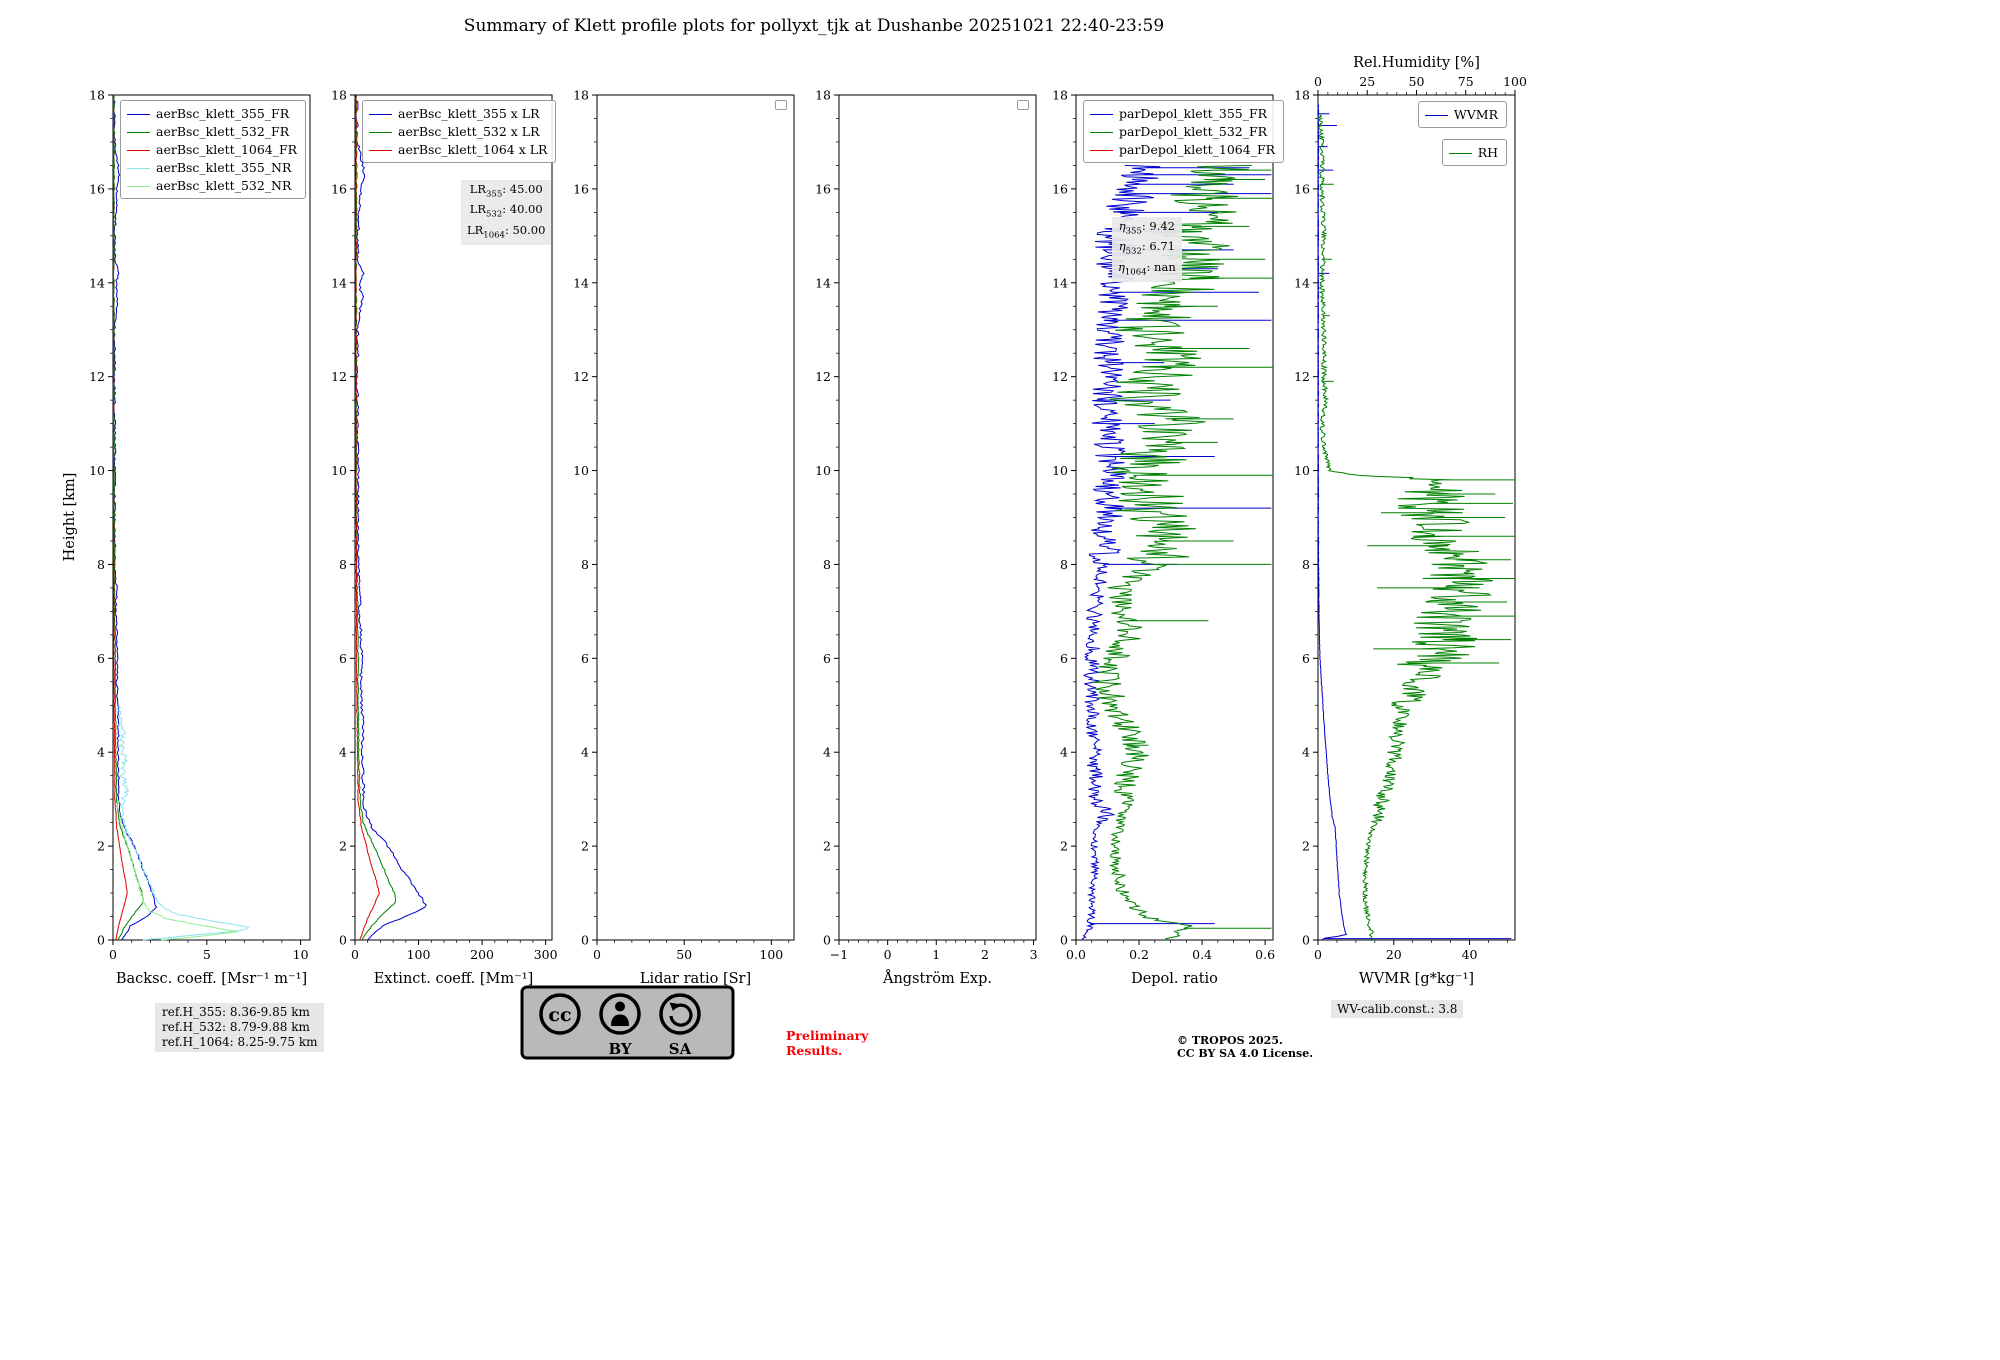 The width and height of the screenshot is (2000, 1360). I want to click on series-aerBsc_klett_532_FR, so click(128, 517).